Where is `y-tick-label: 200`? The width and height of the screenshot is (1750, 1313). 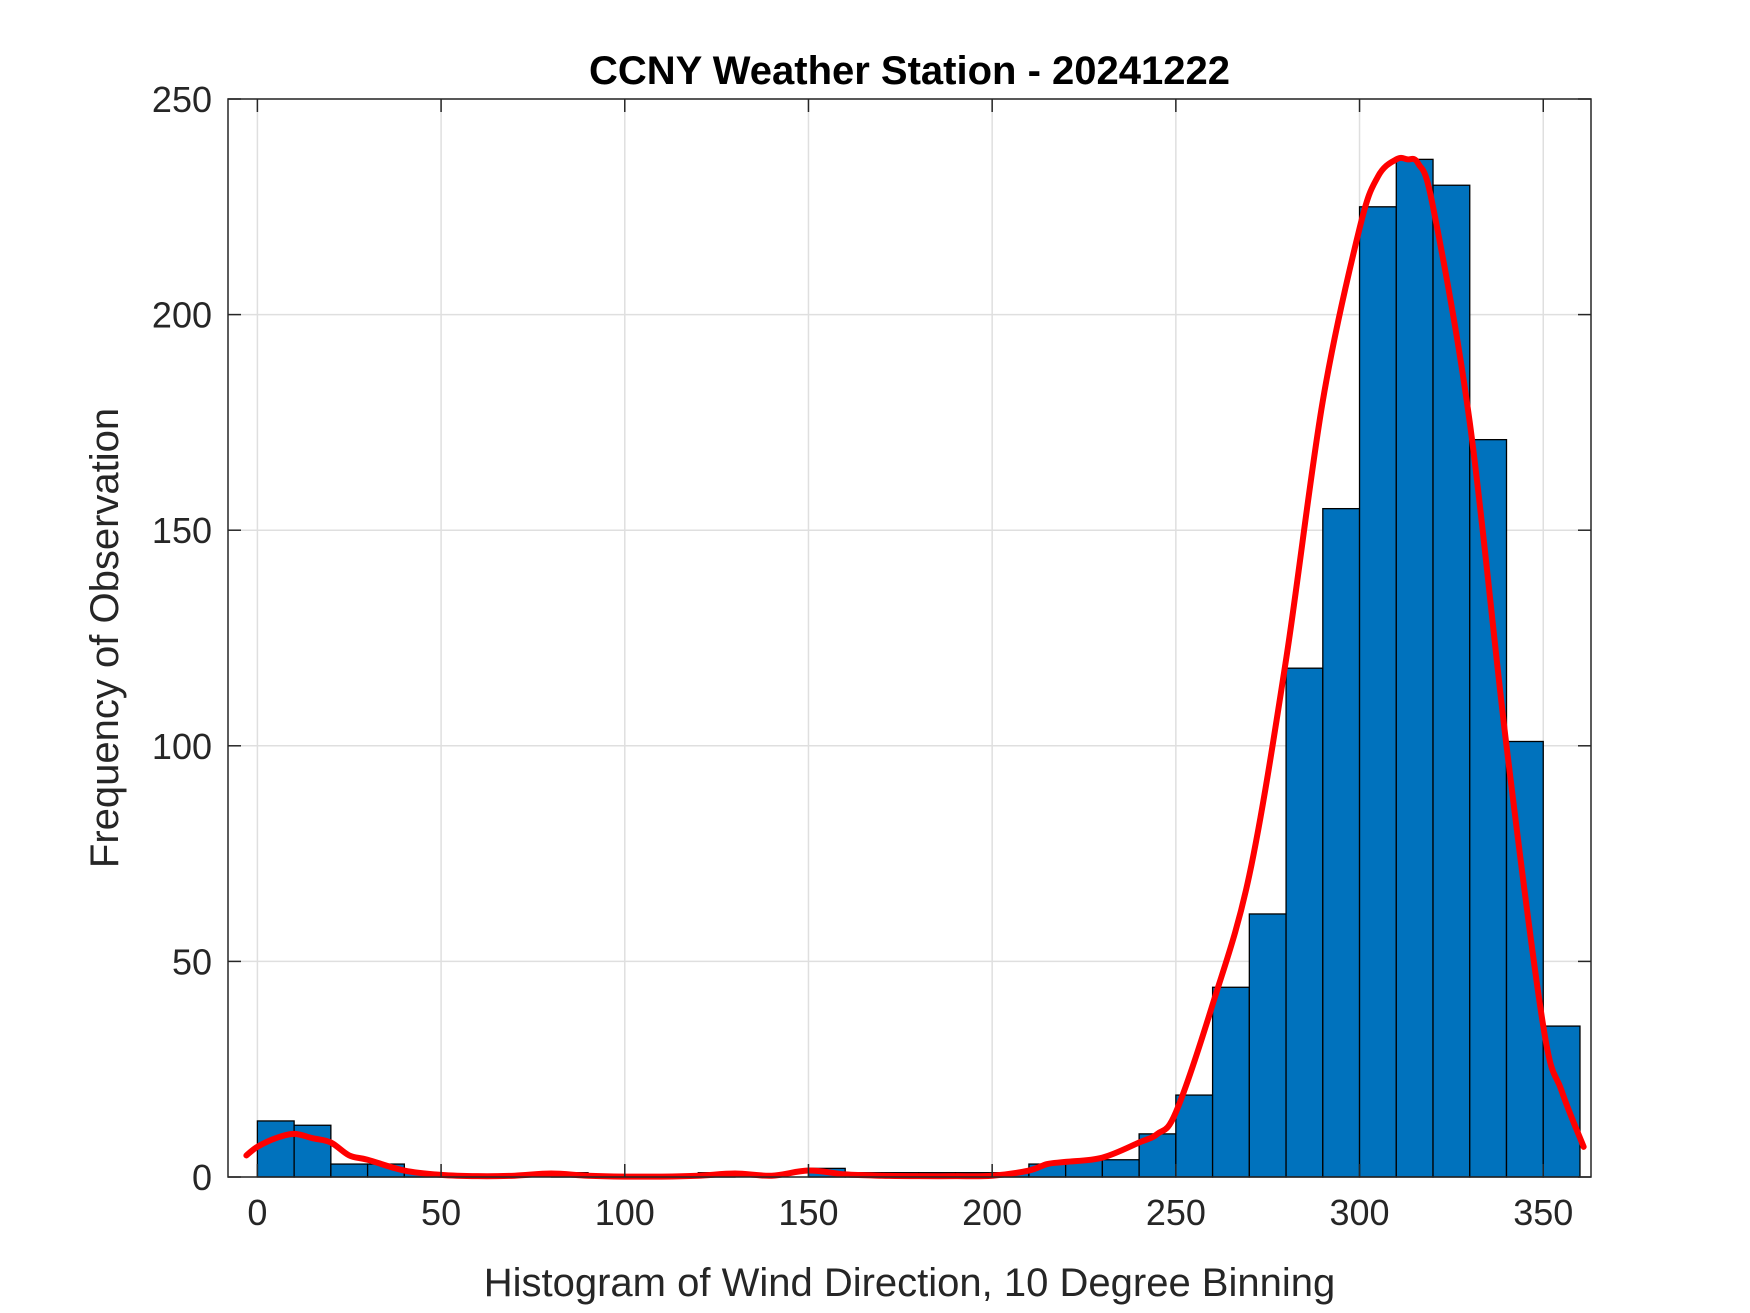 y-tick-label: 200 is located at coordinates (182, 315).